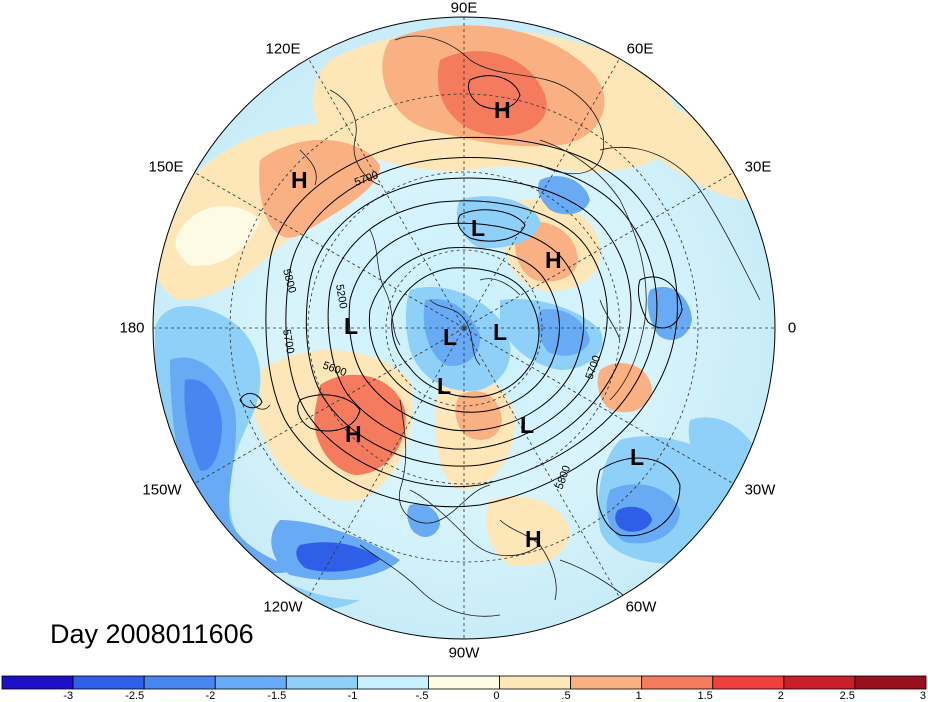 The height and width of the screenshot is (702, 928). I want to click on colorbar-tick-label: -1, so click(353, 696).